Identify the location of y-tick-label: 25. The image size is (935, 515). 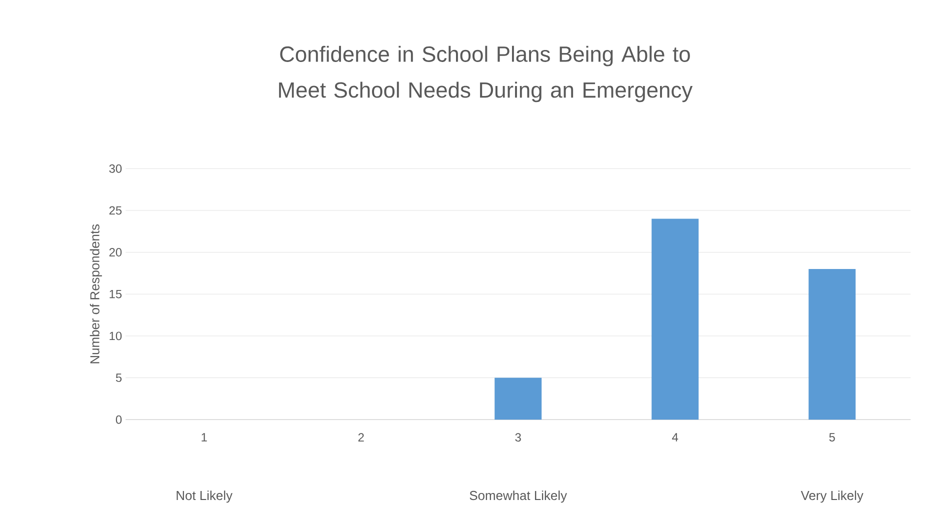
(115, 210).